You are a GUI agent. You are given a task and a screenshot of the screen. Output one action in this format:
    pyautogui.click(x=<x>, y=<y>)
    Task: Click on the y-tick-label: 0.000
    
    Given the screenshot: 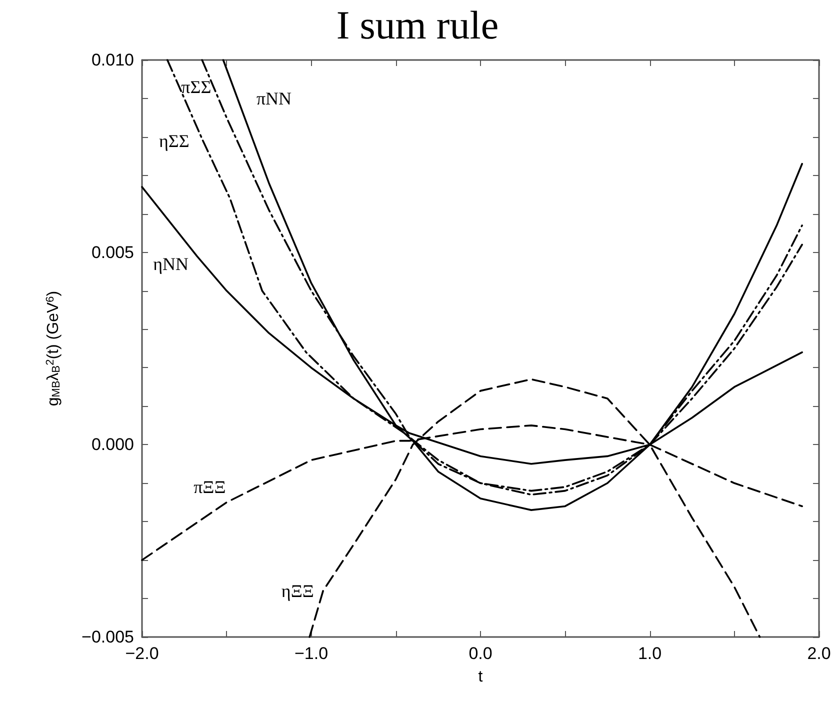 What is the action you would take?
    pyautogui.click(x=112, y=444)
    